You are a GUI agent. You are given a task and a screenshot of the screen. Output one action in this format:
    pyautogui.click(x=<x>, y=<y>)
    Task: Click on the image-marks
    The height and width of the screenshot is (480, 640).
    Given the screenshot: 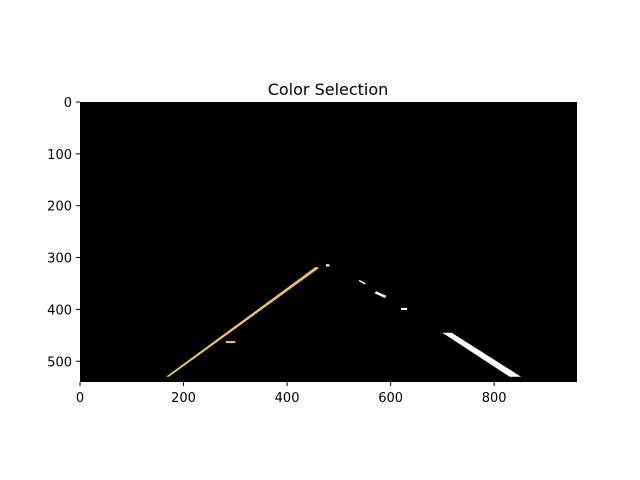 What is the action you would take?
    pyautogui.click(x=343, y=320)
    